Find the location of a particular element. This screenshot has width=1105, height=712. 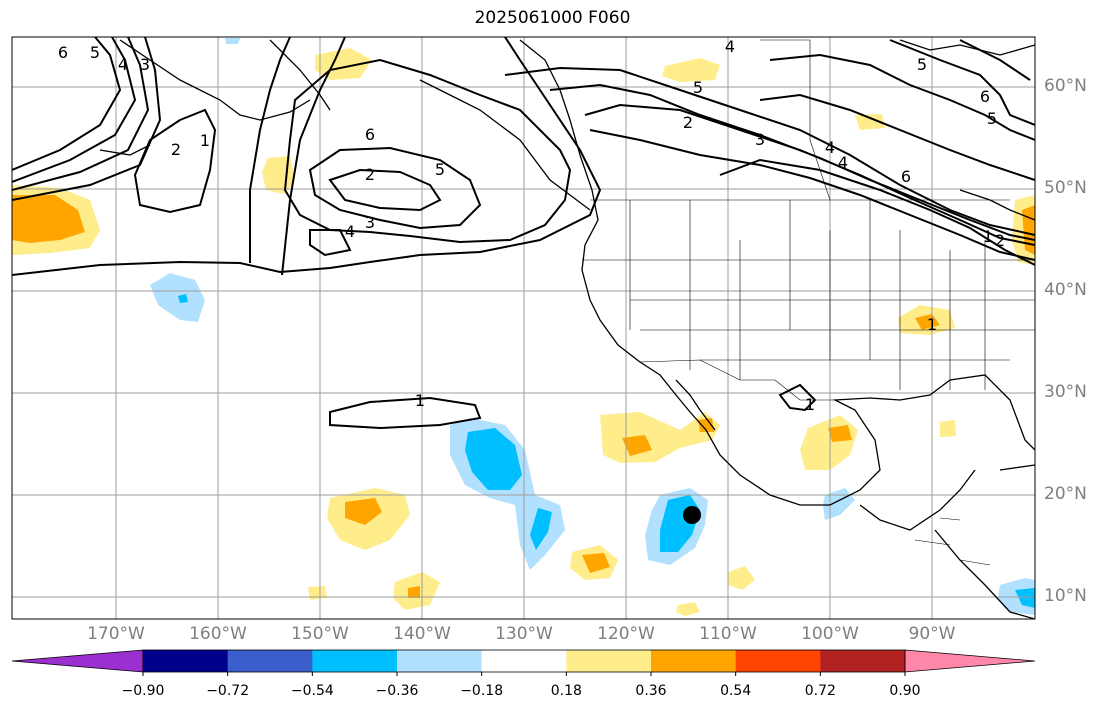

longitude-label: 140°W is located at coordinates (422, 634).